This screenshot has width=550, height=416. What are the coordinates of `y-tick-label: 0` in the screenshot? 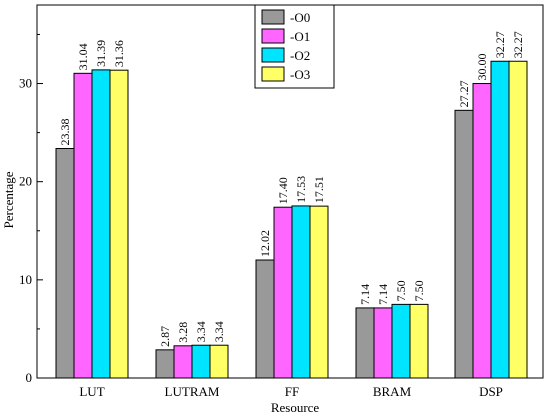 It's located at (29, 377).